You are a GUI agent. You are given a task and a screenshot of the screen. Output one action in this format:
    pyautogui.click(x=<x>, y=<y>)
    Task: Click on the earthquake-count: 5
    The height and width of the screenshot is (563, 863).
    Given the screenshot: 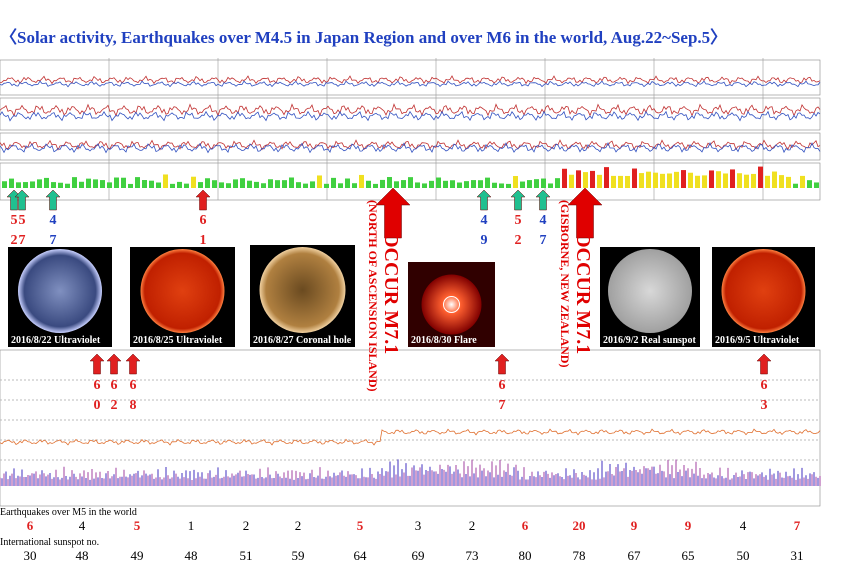 What is the action you would take?
    pyautogui.click(x=137, y=525)
    